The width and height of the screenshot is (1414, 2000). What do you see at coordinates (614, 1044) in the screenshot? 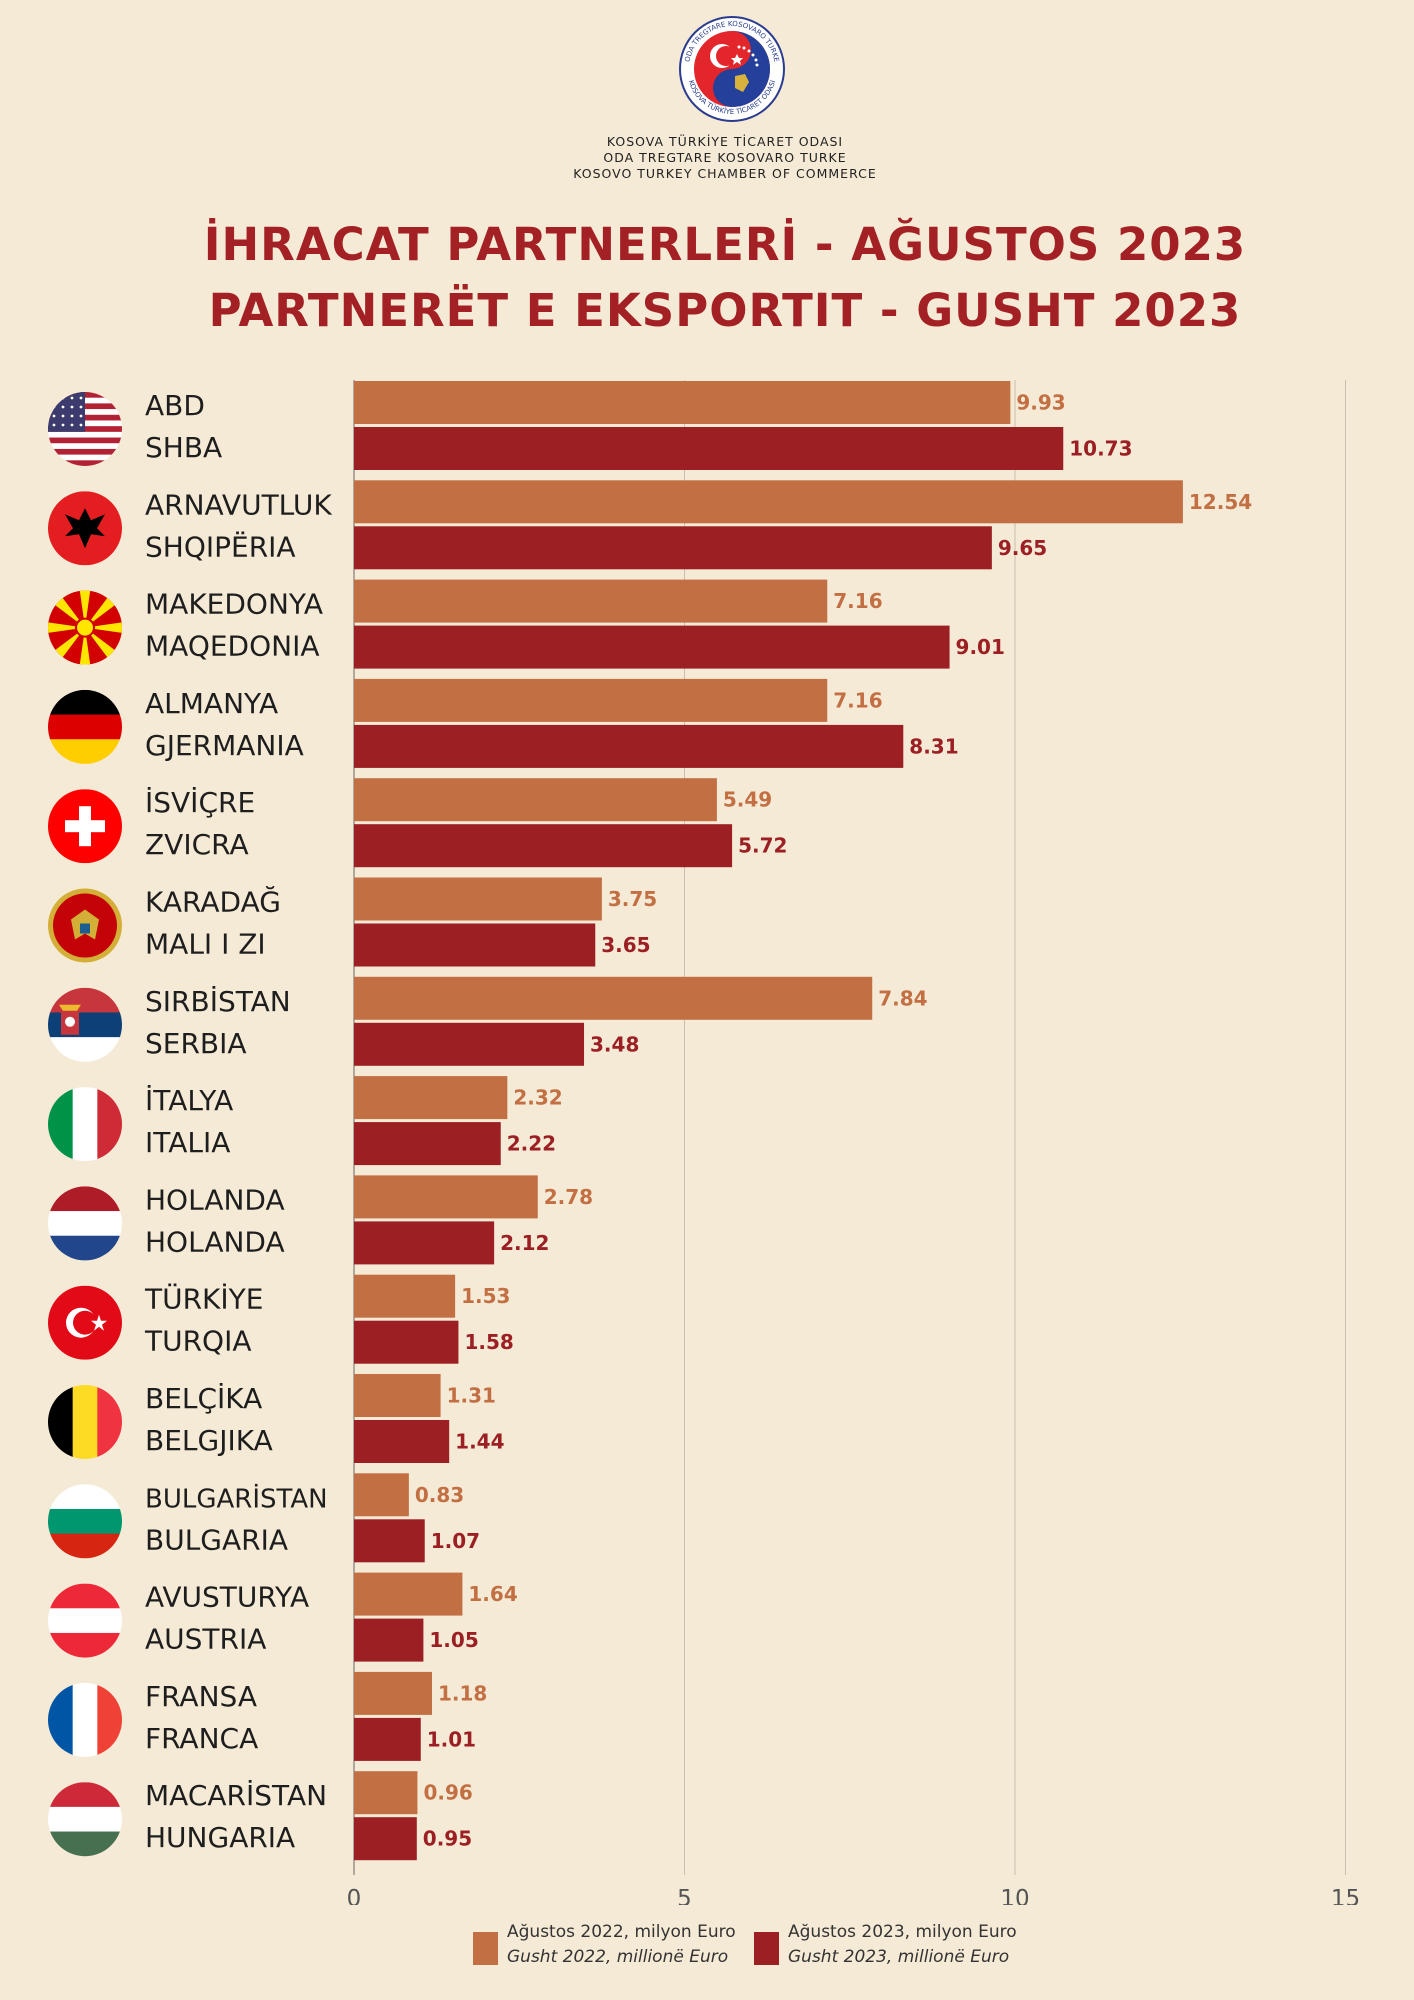
I see `data-label: 3.48` at bounding box center [614, 1044].